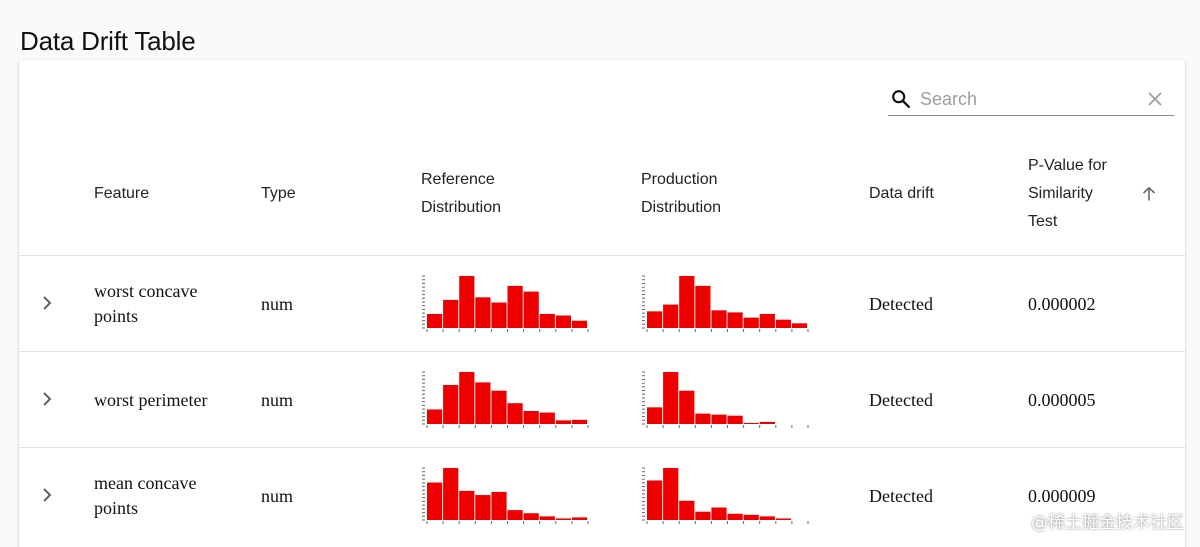 The image size is (1200, 547). What do you see at coordinates (1025, 99) in the screenshot?
I see `search-input` at bounding box center [1025, 99].